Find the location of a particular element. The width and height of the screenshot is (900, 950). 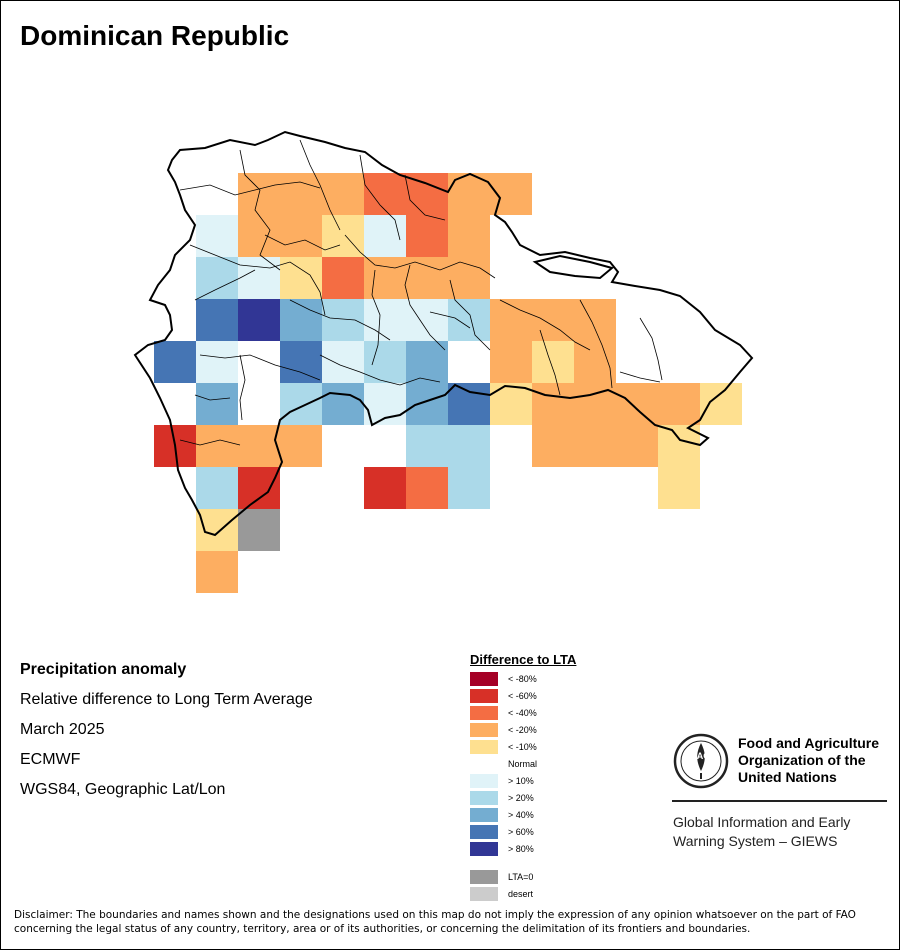

legend-row: LTA=0 is located at coordinates (501, 877).